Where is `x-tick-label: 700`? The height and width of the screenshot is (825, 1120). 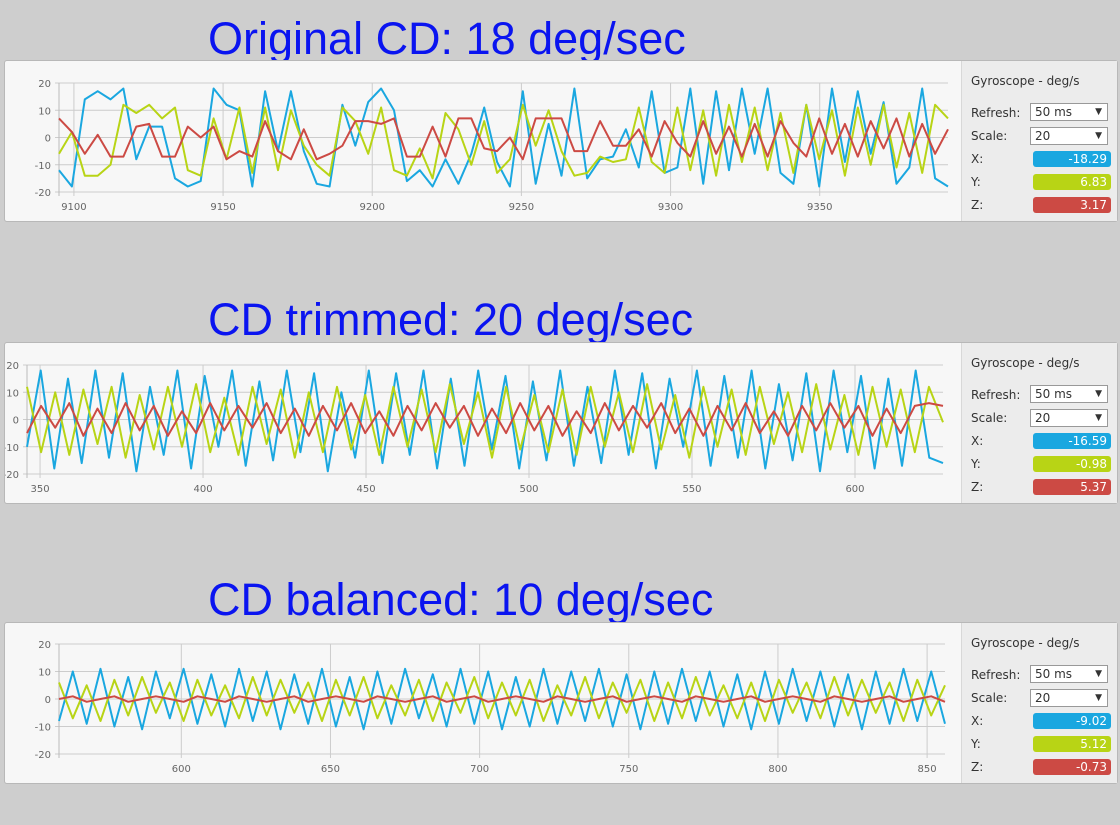
x-tick-label: 700 is located at coordinates (479, 769).